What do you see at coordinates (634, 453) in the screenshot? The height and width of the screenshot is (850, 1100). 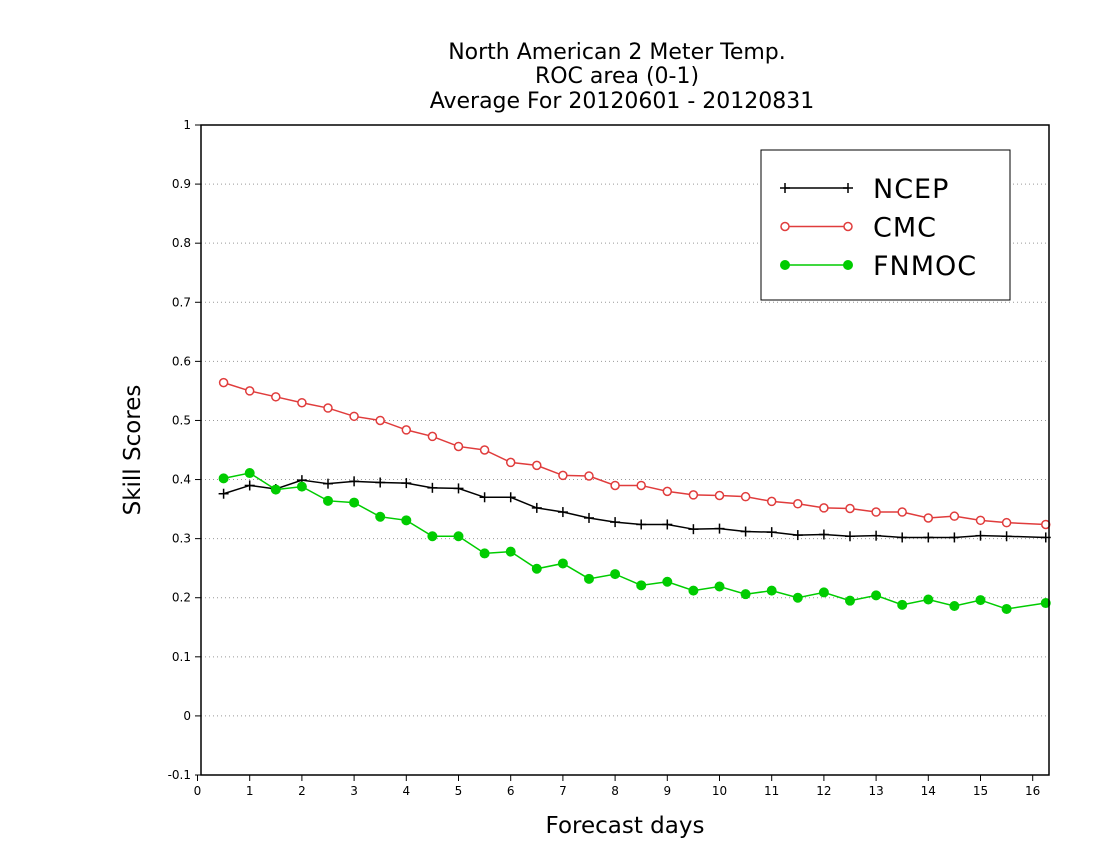 I see `series-line-cmc` at bounding box center [634, 453].